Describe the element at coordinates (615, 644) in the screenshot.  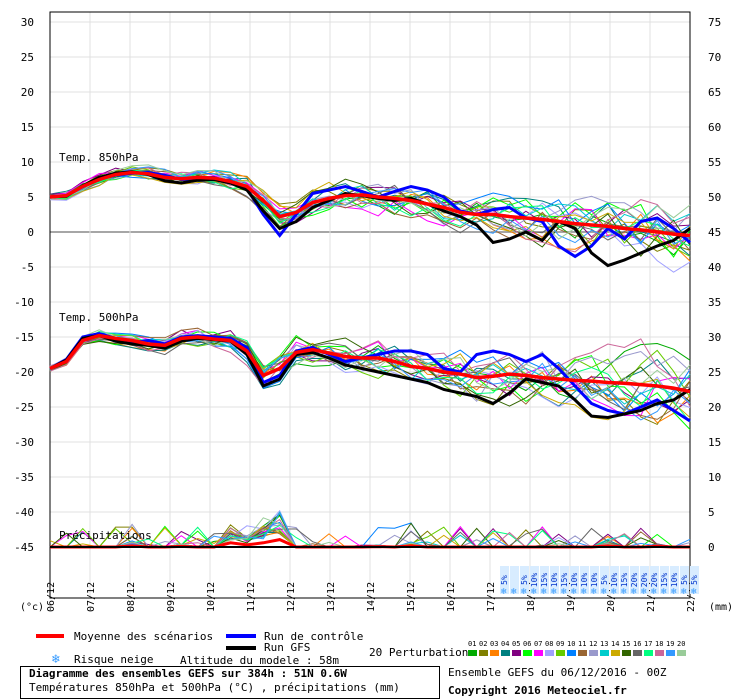
I see `pert-number: 14` at that location.